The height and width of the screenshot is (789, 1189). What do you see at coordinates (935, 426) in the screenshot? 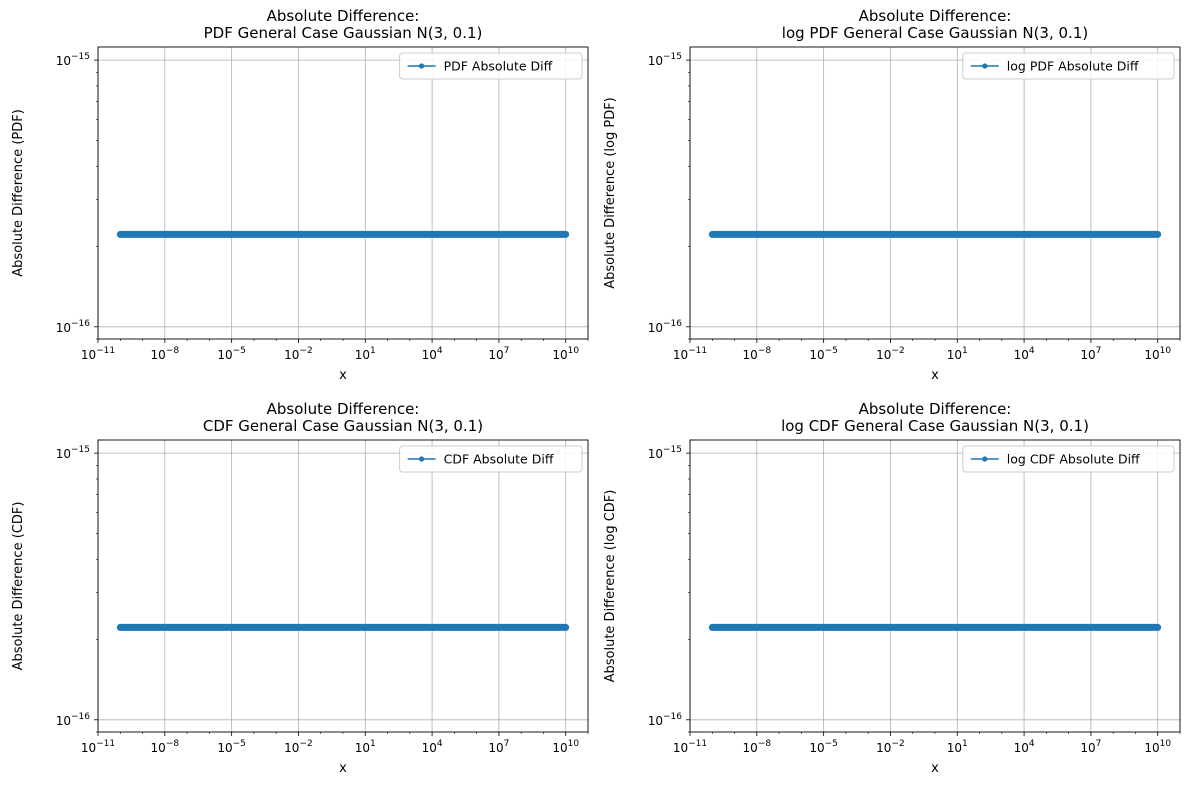
I see `chart-title-line-2: log CDF General Case Gaussian N(3, 0.1)` at bounding box center [935, 426].